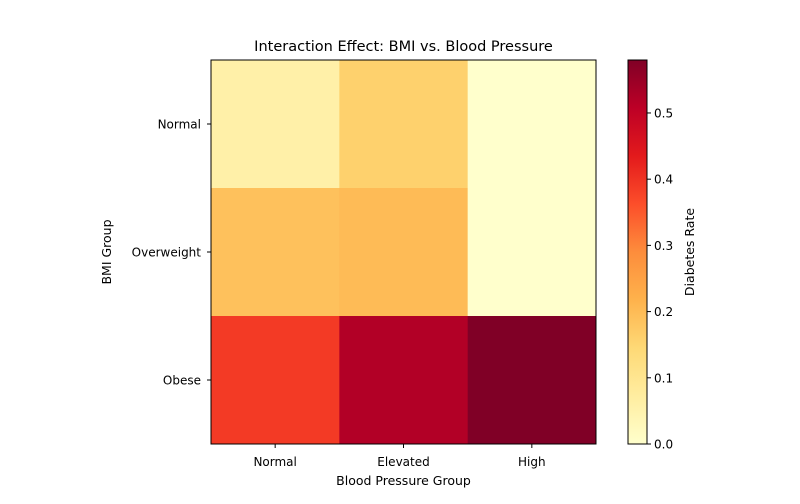  Describe the element at coordinates (106, 251) in the screenshot. I see `y-axis-label: BMI Group` at that location.